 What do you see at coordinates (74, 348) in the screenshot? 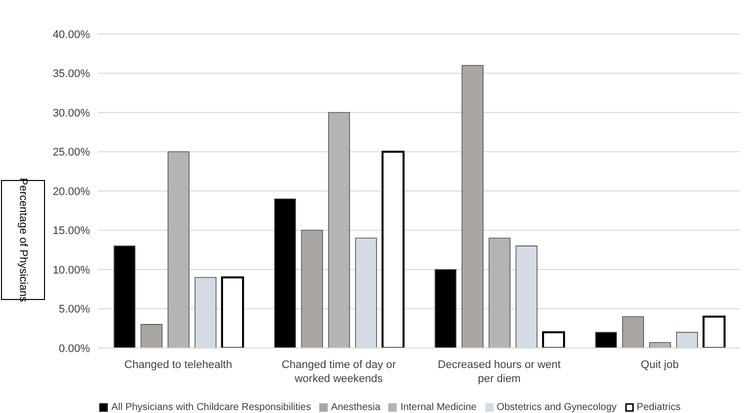
I see `y-tick-label: 0.00%` at bounding box center [74, 348].